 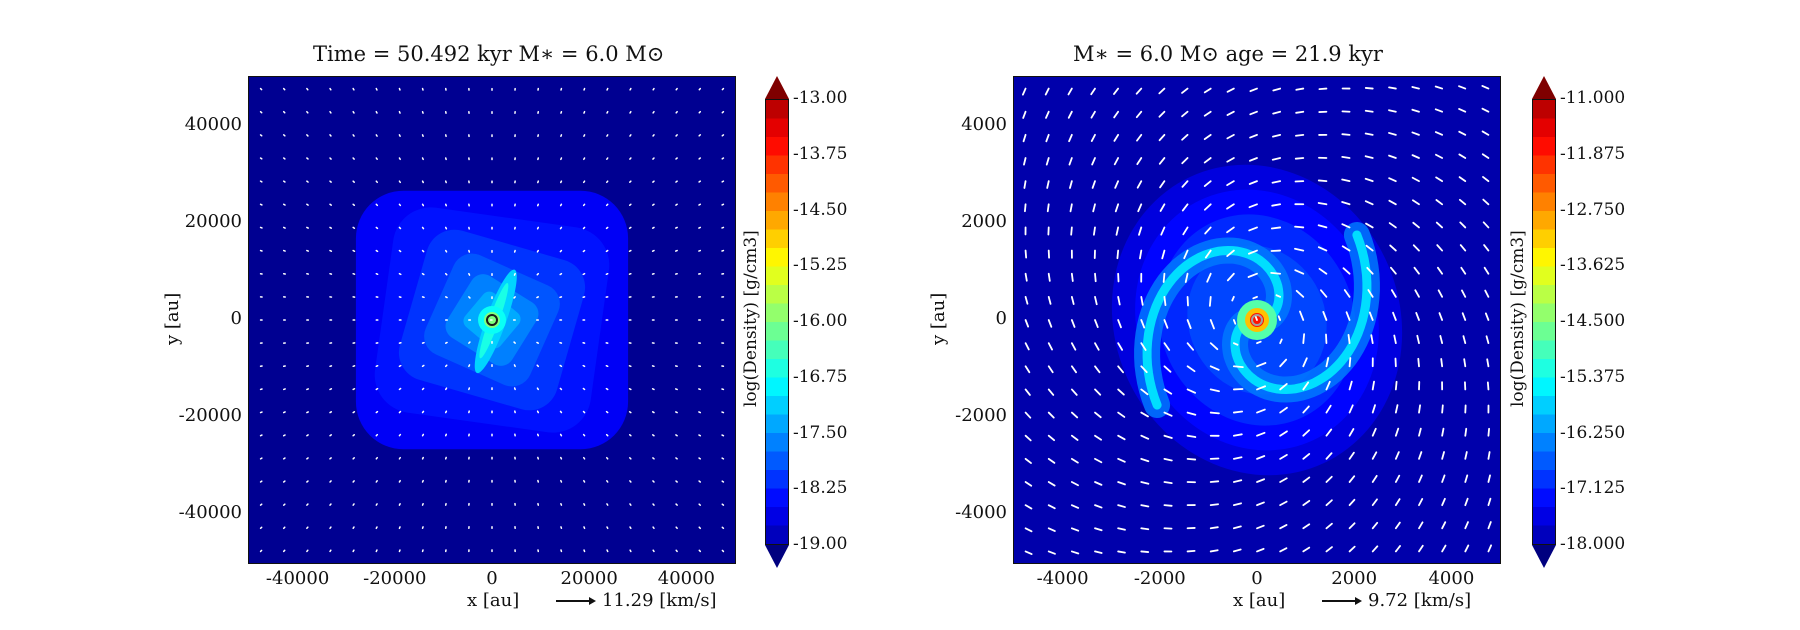 I want to click on y-tick-label: 20000, so click(x=213, y=221).